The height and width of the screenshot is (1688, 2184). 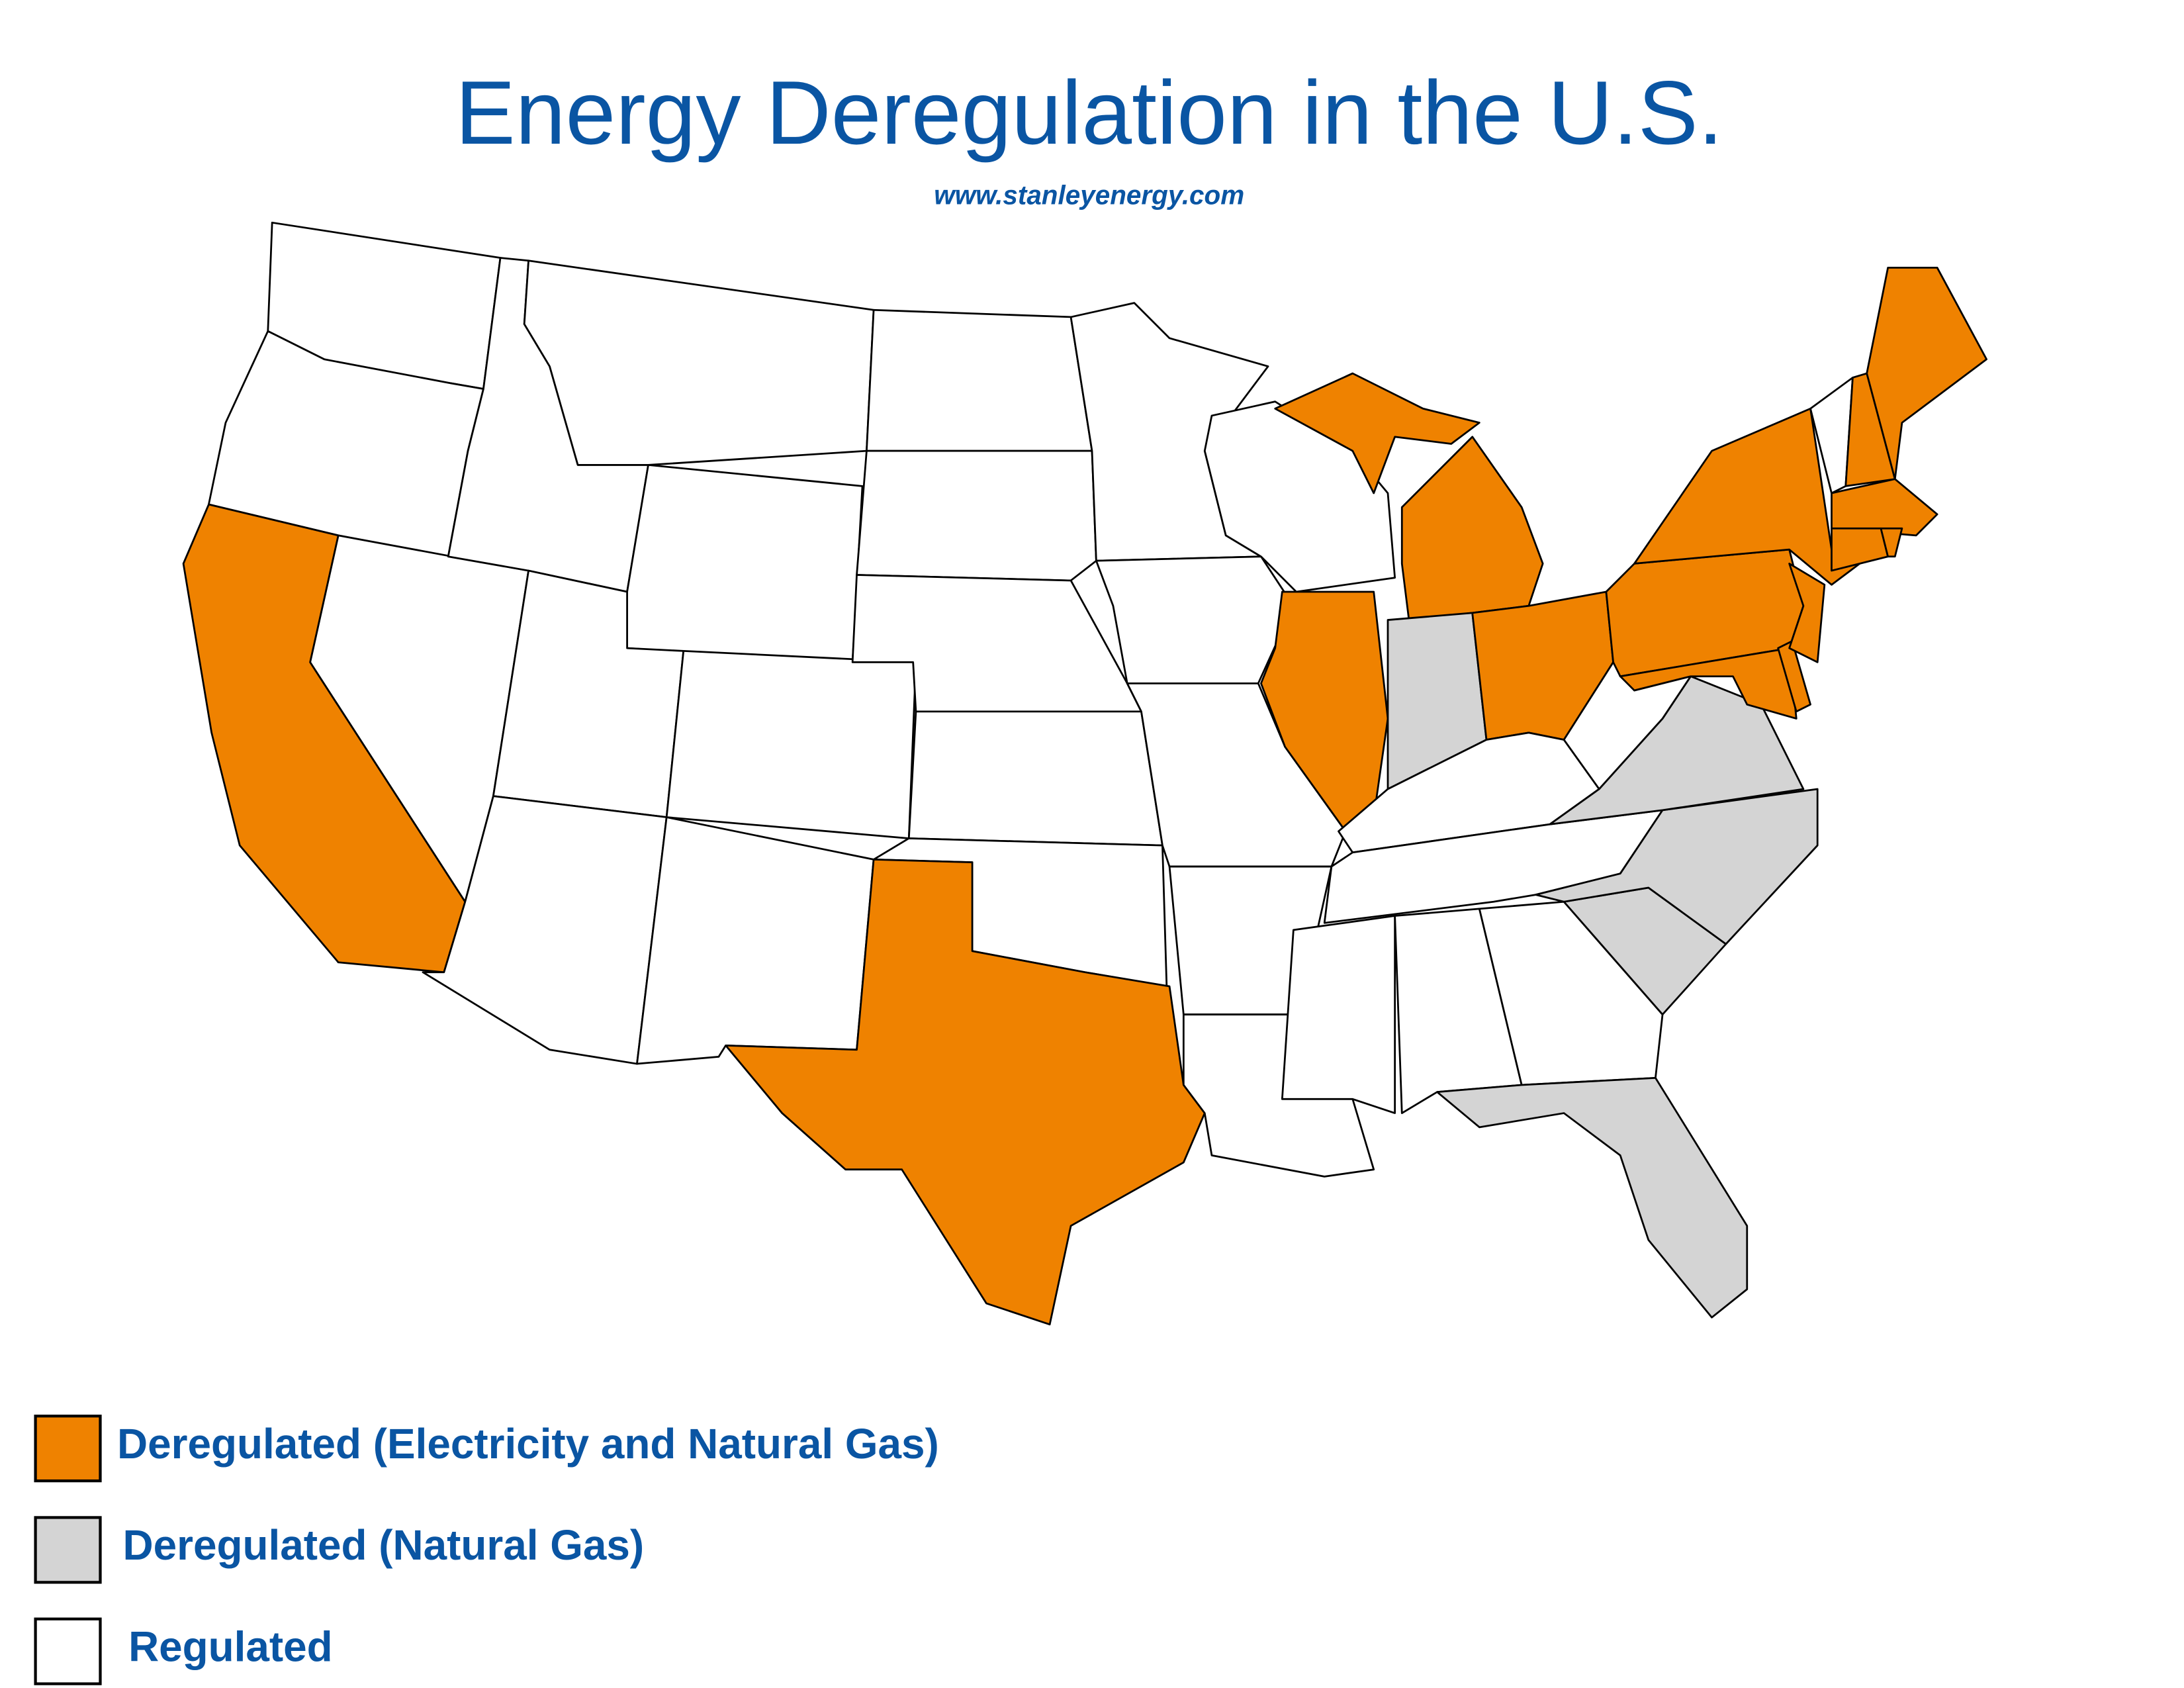 What do you see at coordinates (1089, 112) in the screenshot?
I see `title: Energy Deregulation in the U.S.` at bounding box center [1089, 112].